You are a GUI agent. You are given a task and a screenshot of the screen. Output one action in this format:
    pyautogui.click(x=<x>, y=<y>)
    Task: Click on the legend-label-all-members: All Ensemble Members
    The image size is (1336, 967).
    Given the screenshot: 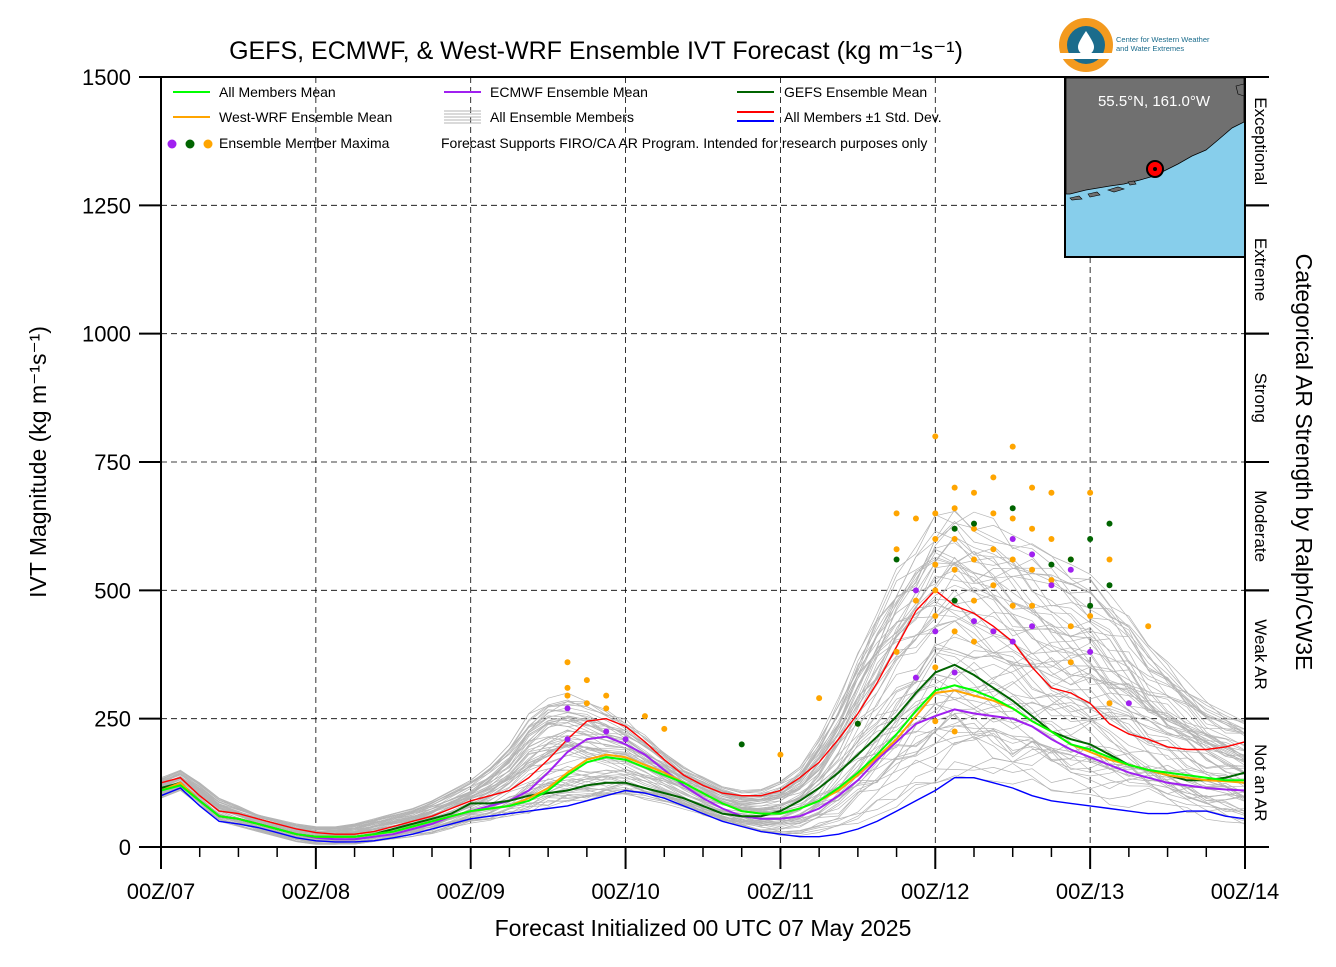 What is the action you would take?
    pyautogui.click(x=562, y=117)
    